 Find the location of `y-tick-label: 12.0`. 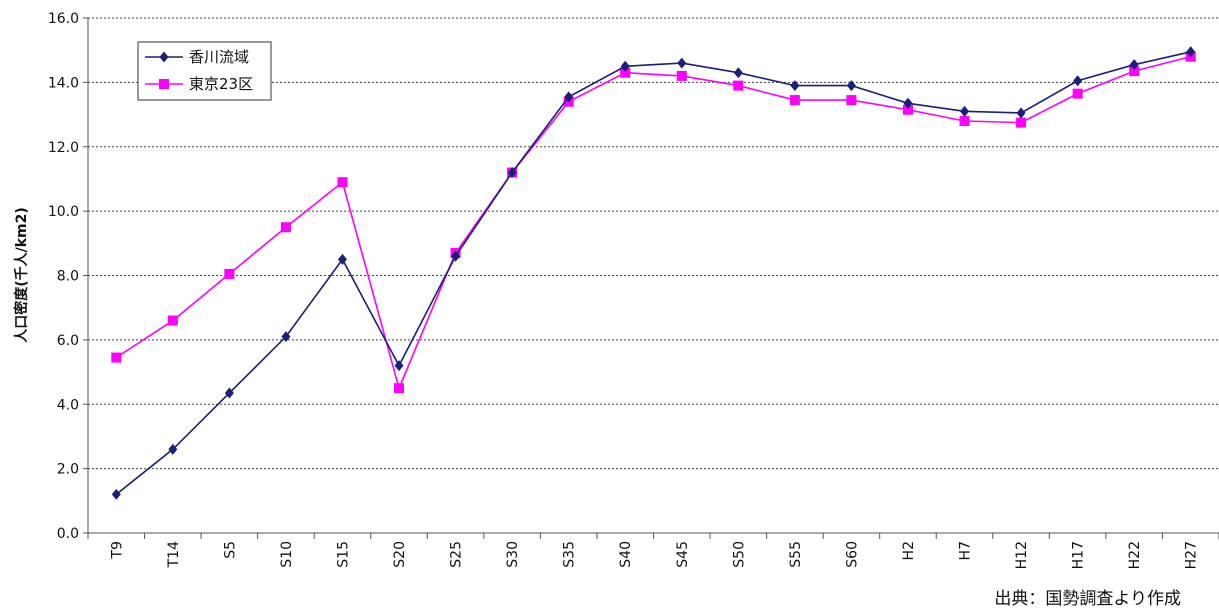

y-tick-label: 12.0 is located at coordinates (63, 148).